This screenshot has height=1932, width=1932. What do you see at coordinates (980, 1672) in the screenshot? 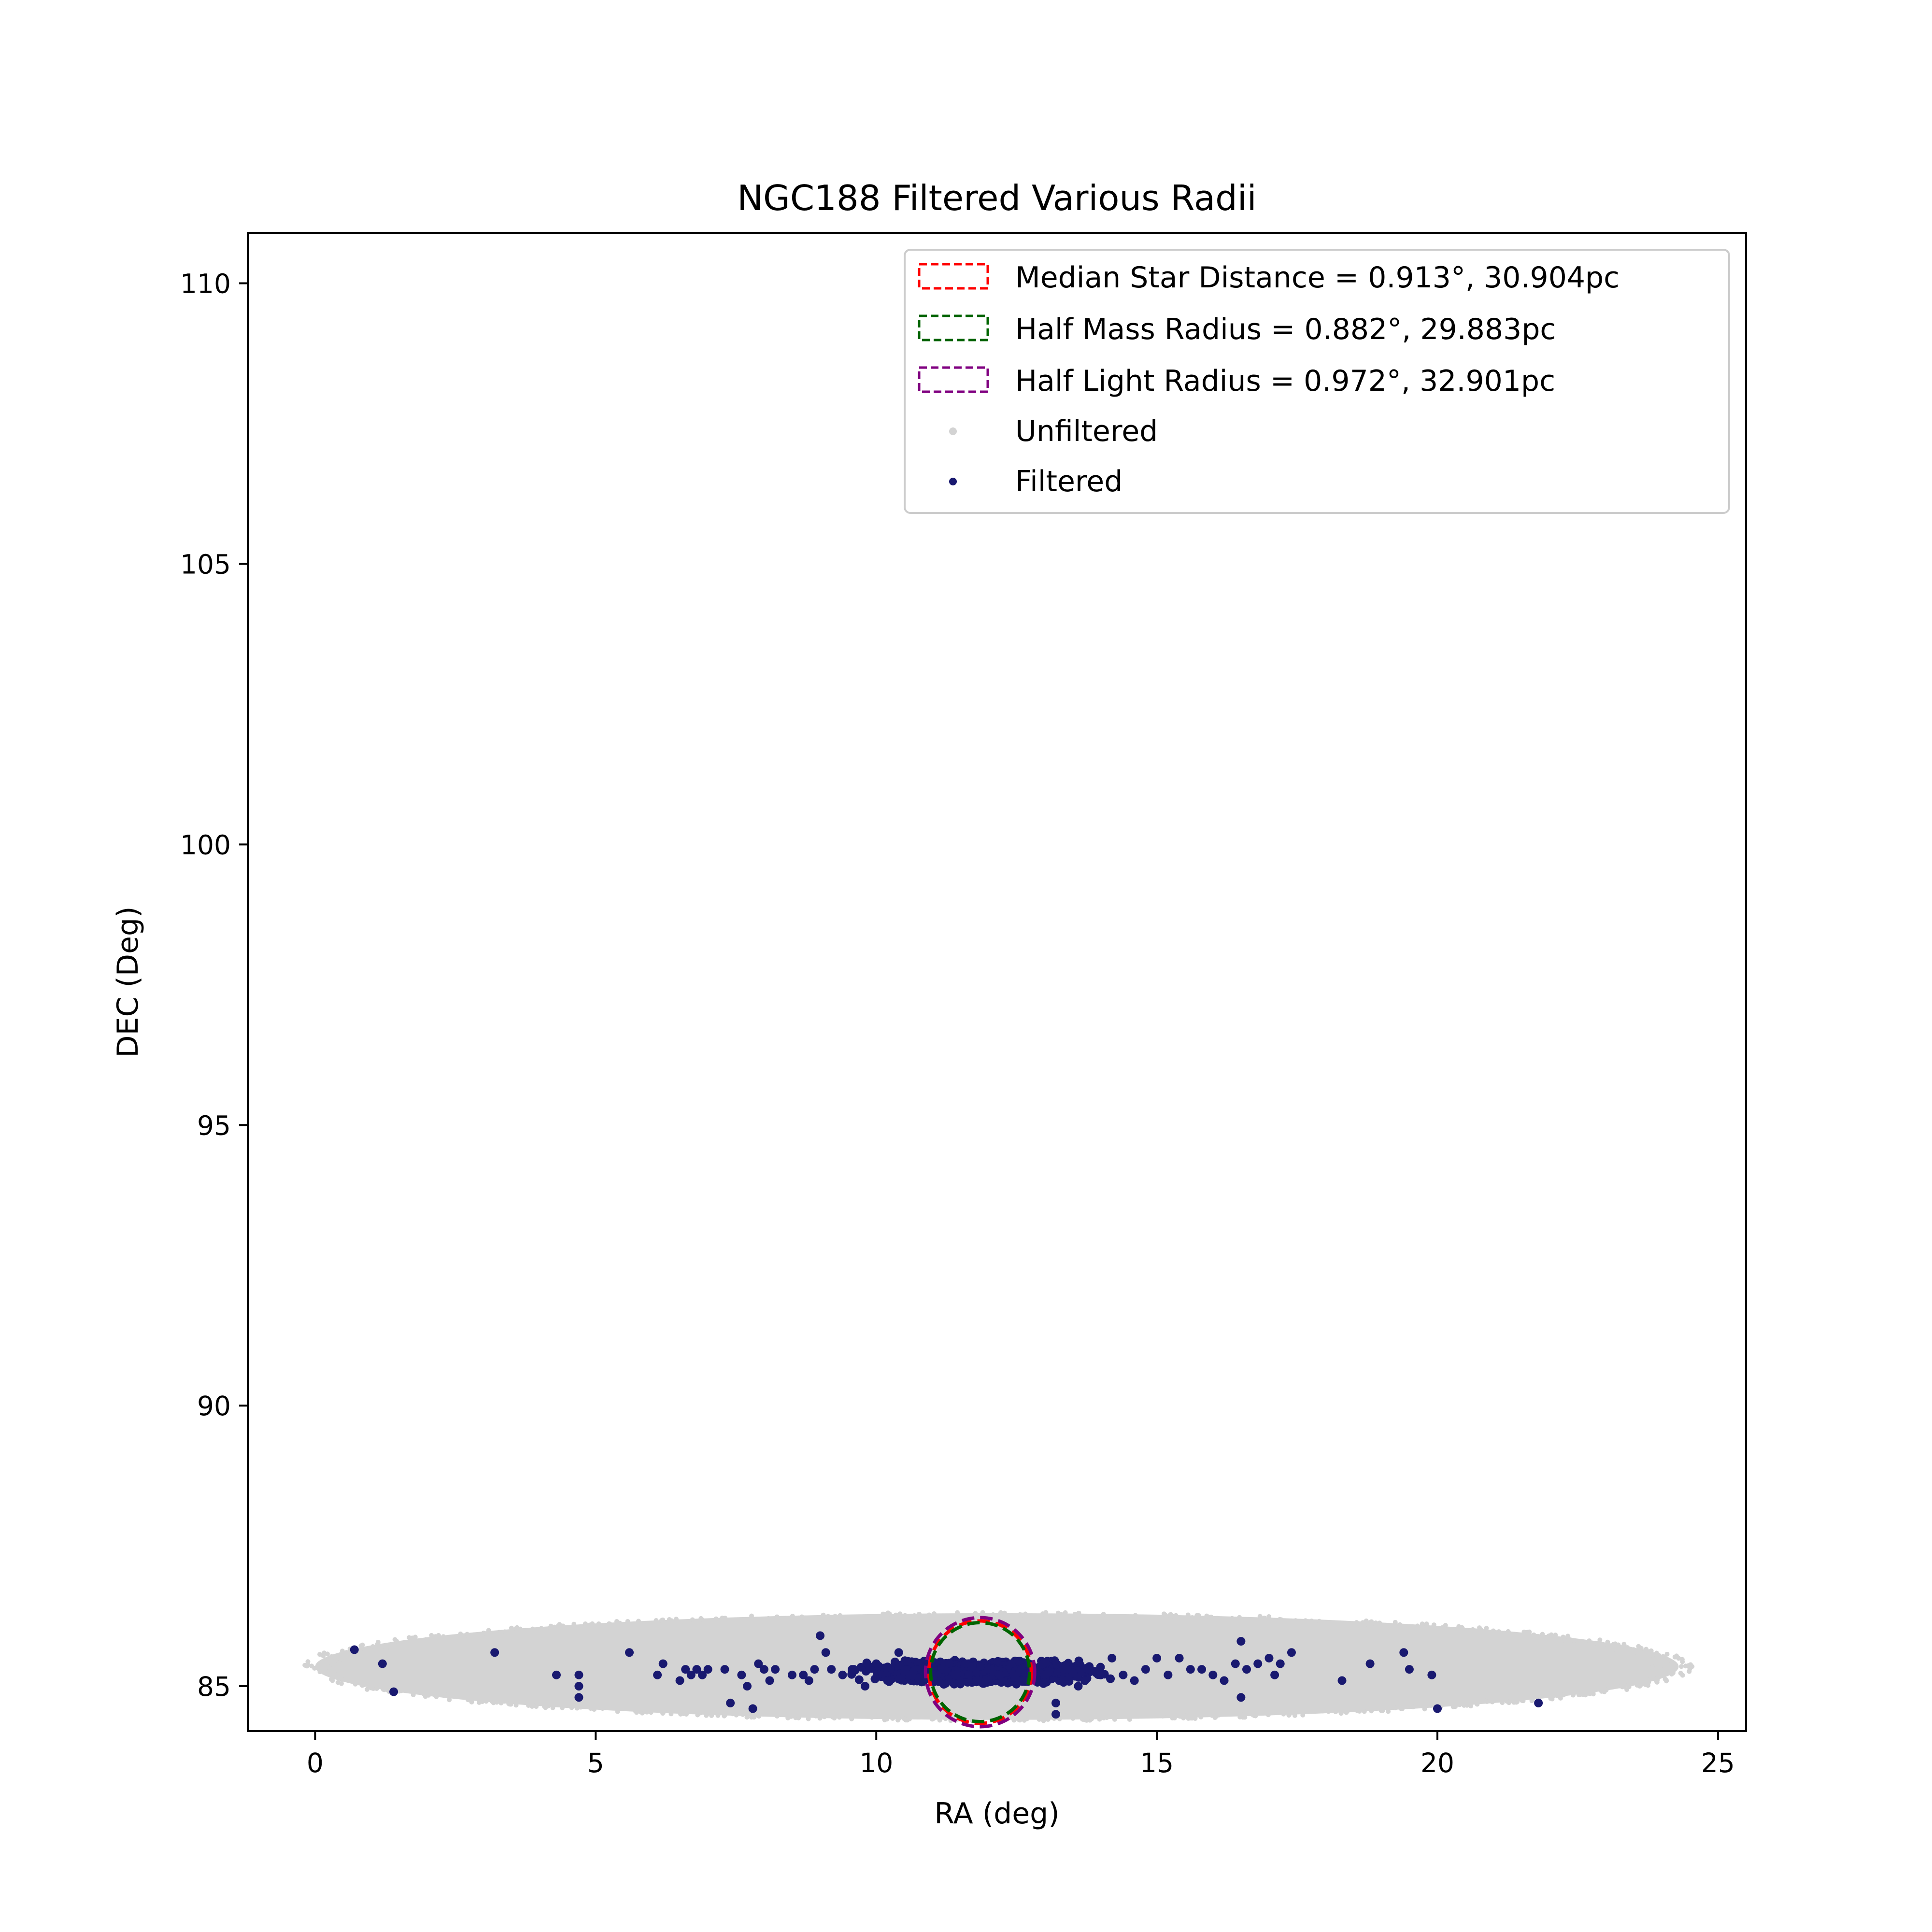
I see `radius-circles` at bounding box center [980, 1672].